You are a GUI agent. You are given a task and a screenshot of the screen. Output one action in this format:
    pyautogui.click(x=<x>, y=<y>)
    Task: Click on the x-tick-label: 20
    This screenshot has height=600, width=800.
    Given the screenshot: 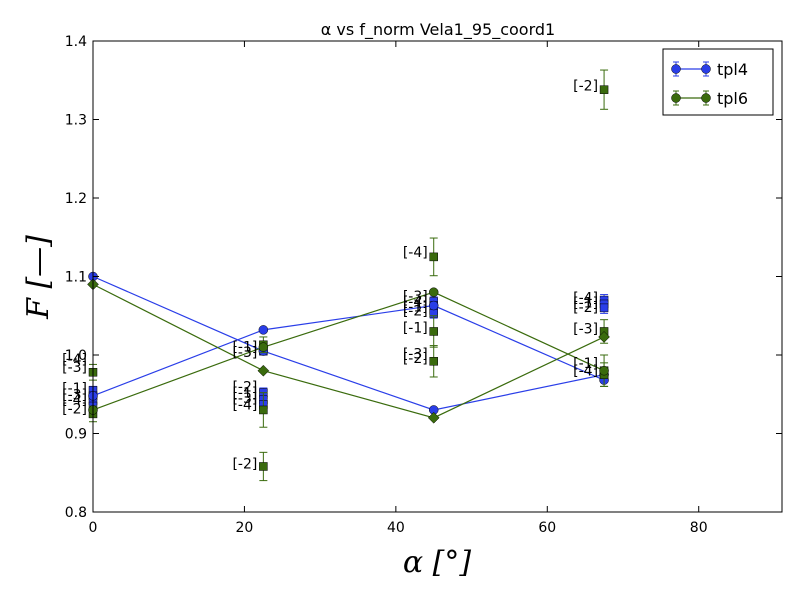 What is the action you would take?
    pyautogui.click(x=245, y=528)
    